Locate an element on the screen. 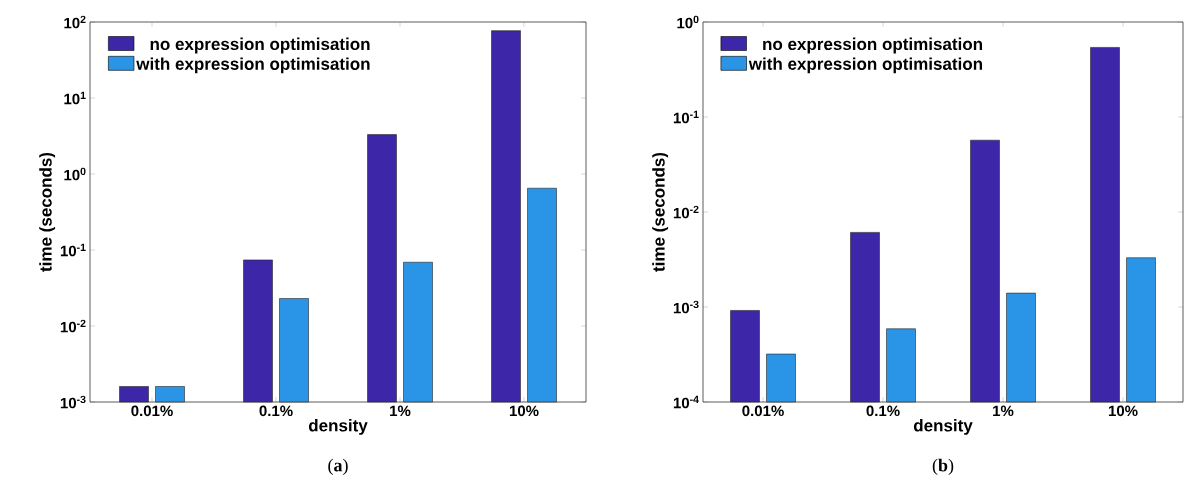 The width and height of the screenshot is (1186, 491). y-tick-label: 10$^{2}$ is located at coordinates (75, 22).